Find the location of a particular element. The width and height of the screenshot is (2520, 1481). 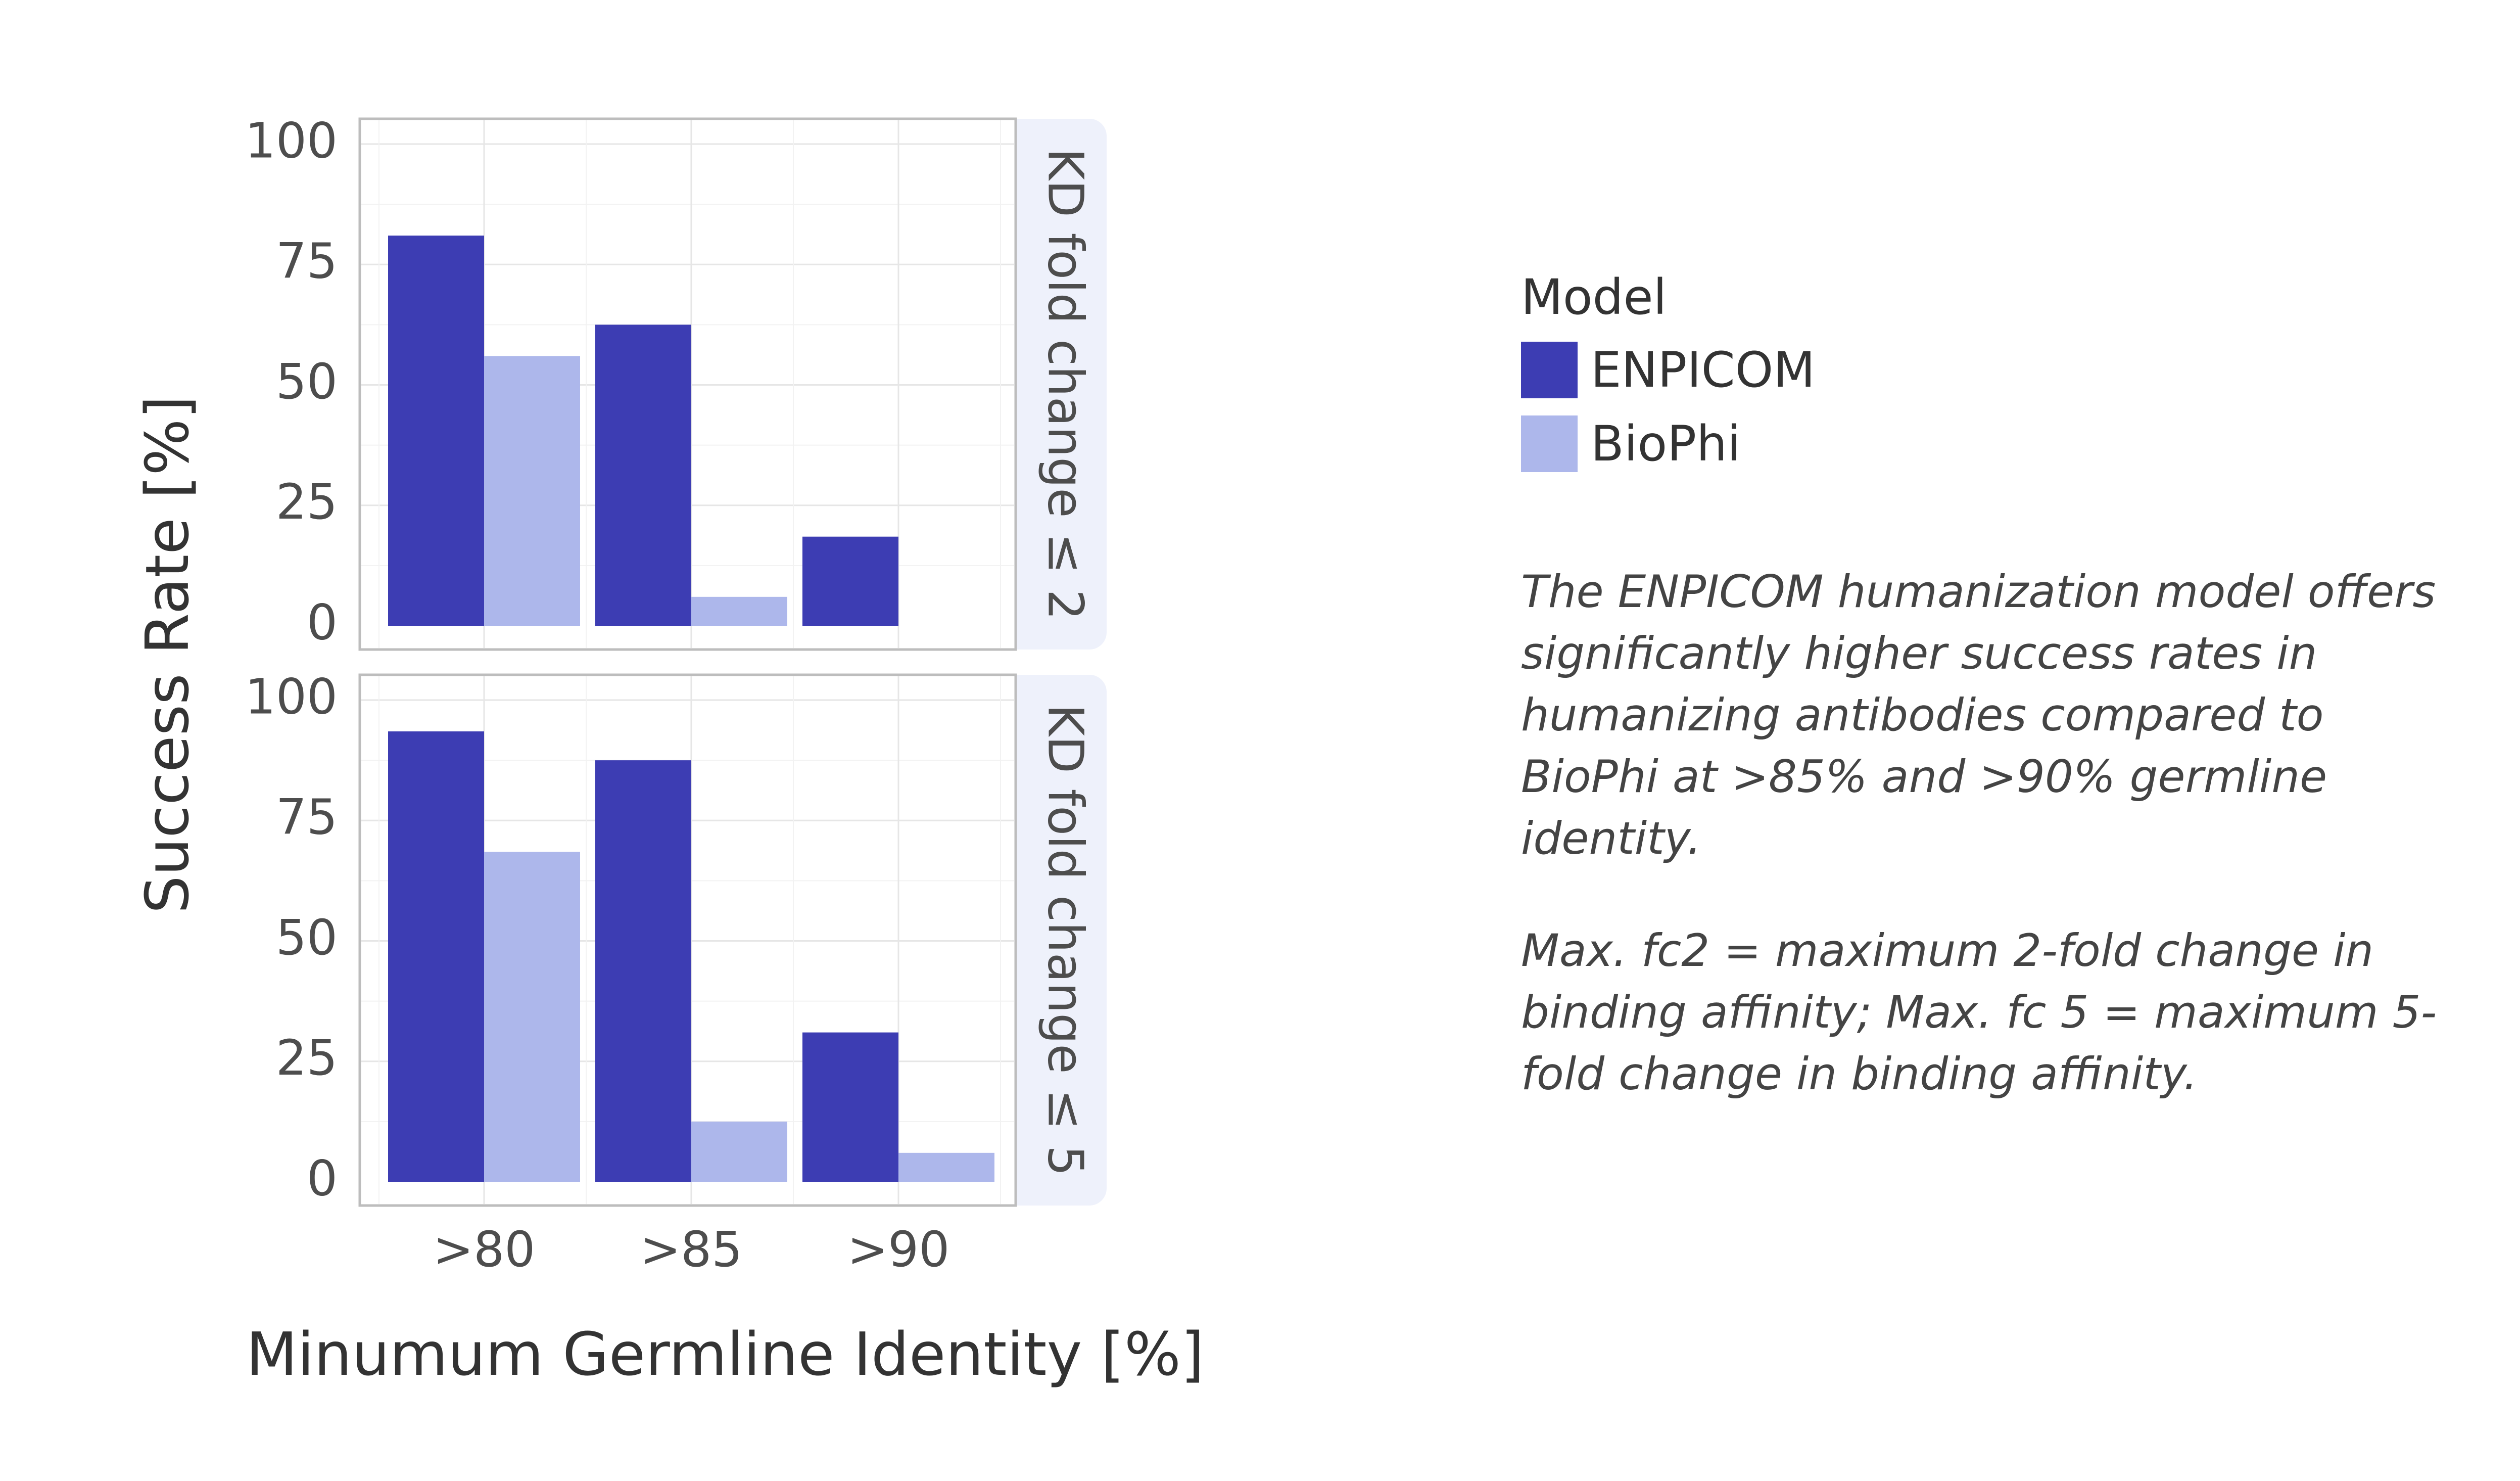

x-axis-title: Minumum Germline Identity [%] is located at coordinates (725, 1354).